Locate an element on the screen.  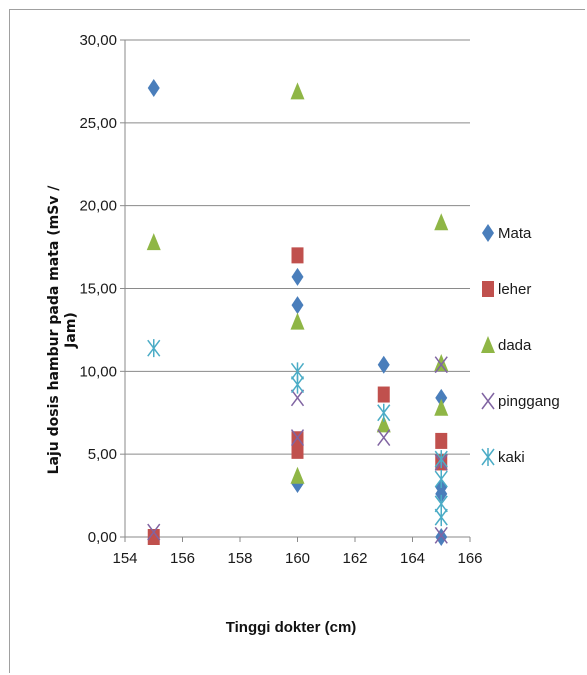
x-tick-labels: 154 156 158 160 162 164 166 is located at coordinates (297, 558).